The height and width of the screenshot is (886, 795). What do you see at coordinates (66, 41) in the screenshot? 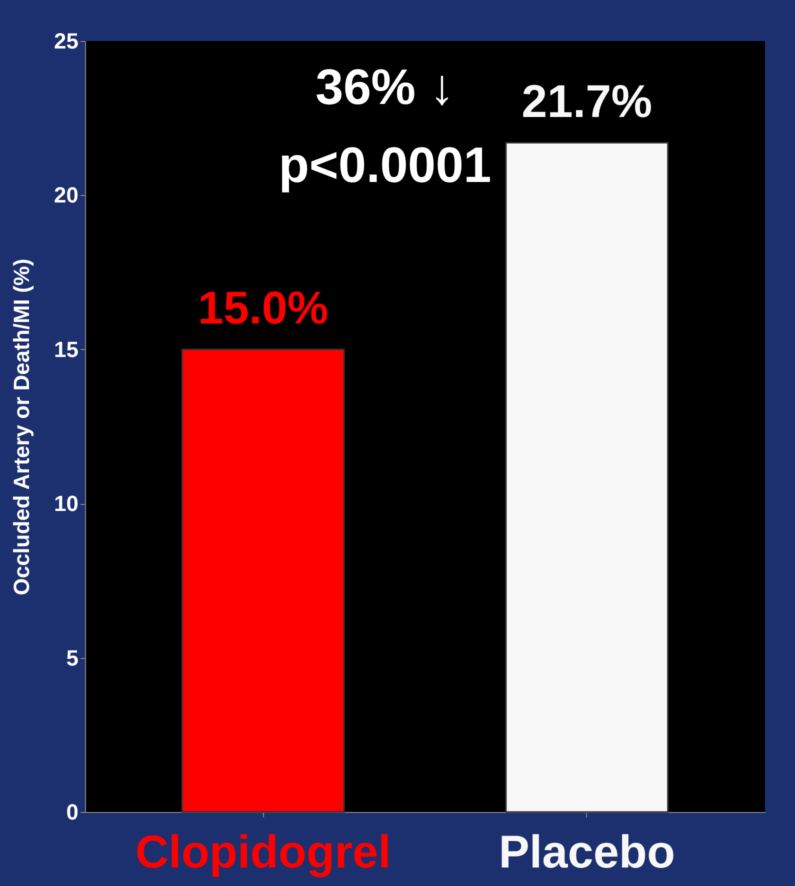
I see `y-tick-label: 25` at bounding box center [66, 41].